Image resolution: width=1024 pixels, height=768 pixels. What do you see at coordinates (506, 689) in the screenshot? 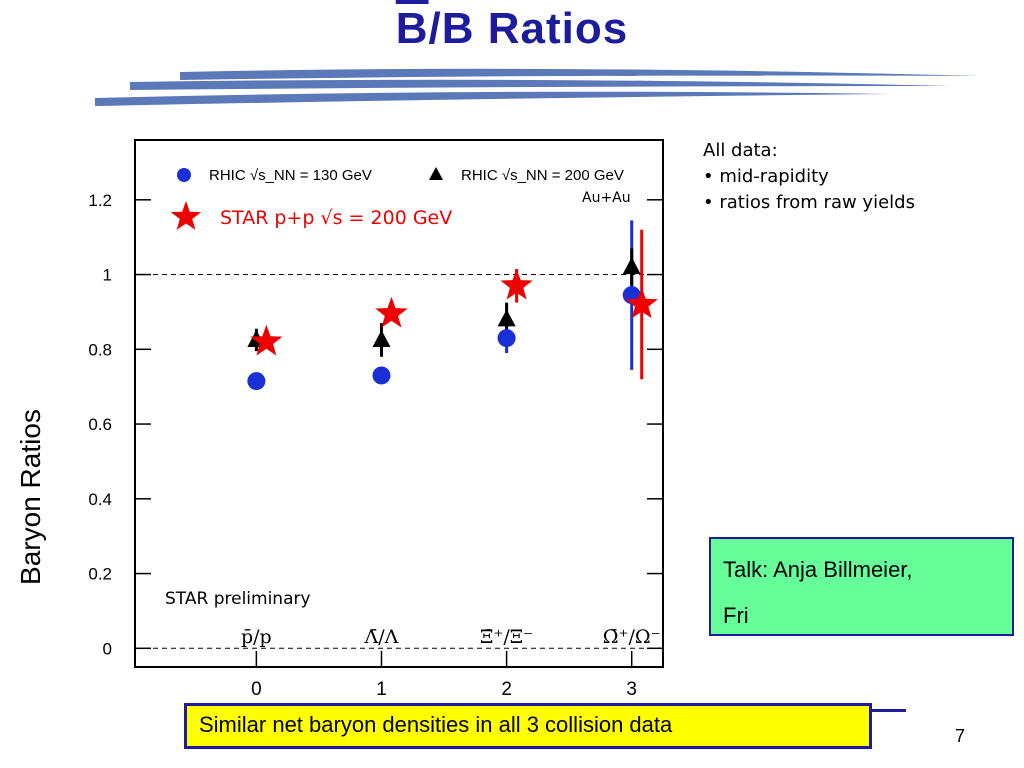
I see `x-tick-label: 2` at bounding box center [506, 689].